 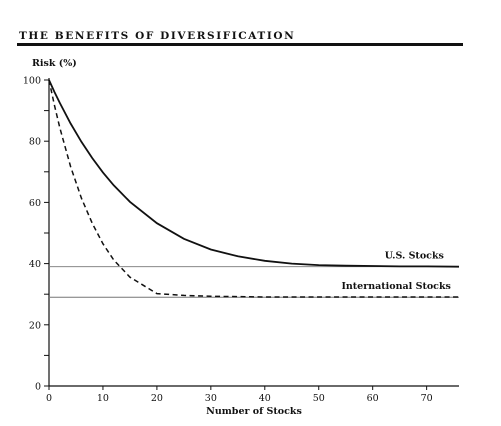 I want to click on y-tick-label: 40, so click(x=35, y=264).